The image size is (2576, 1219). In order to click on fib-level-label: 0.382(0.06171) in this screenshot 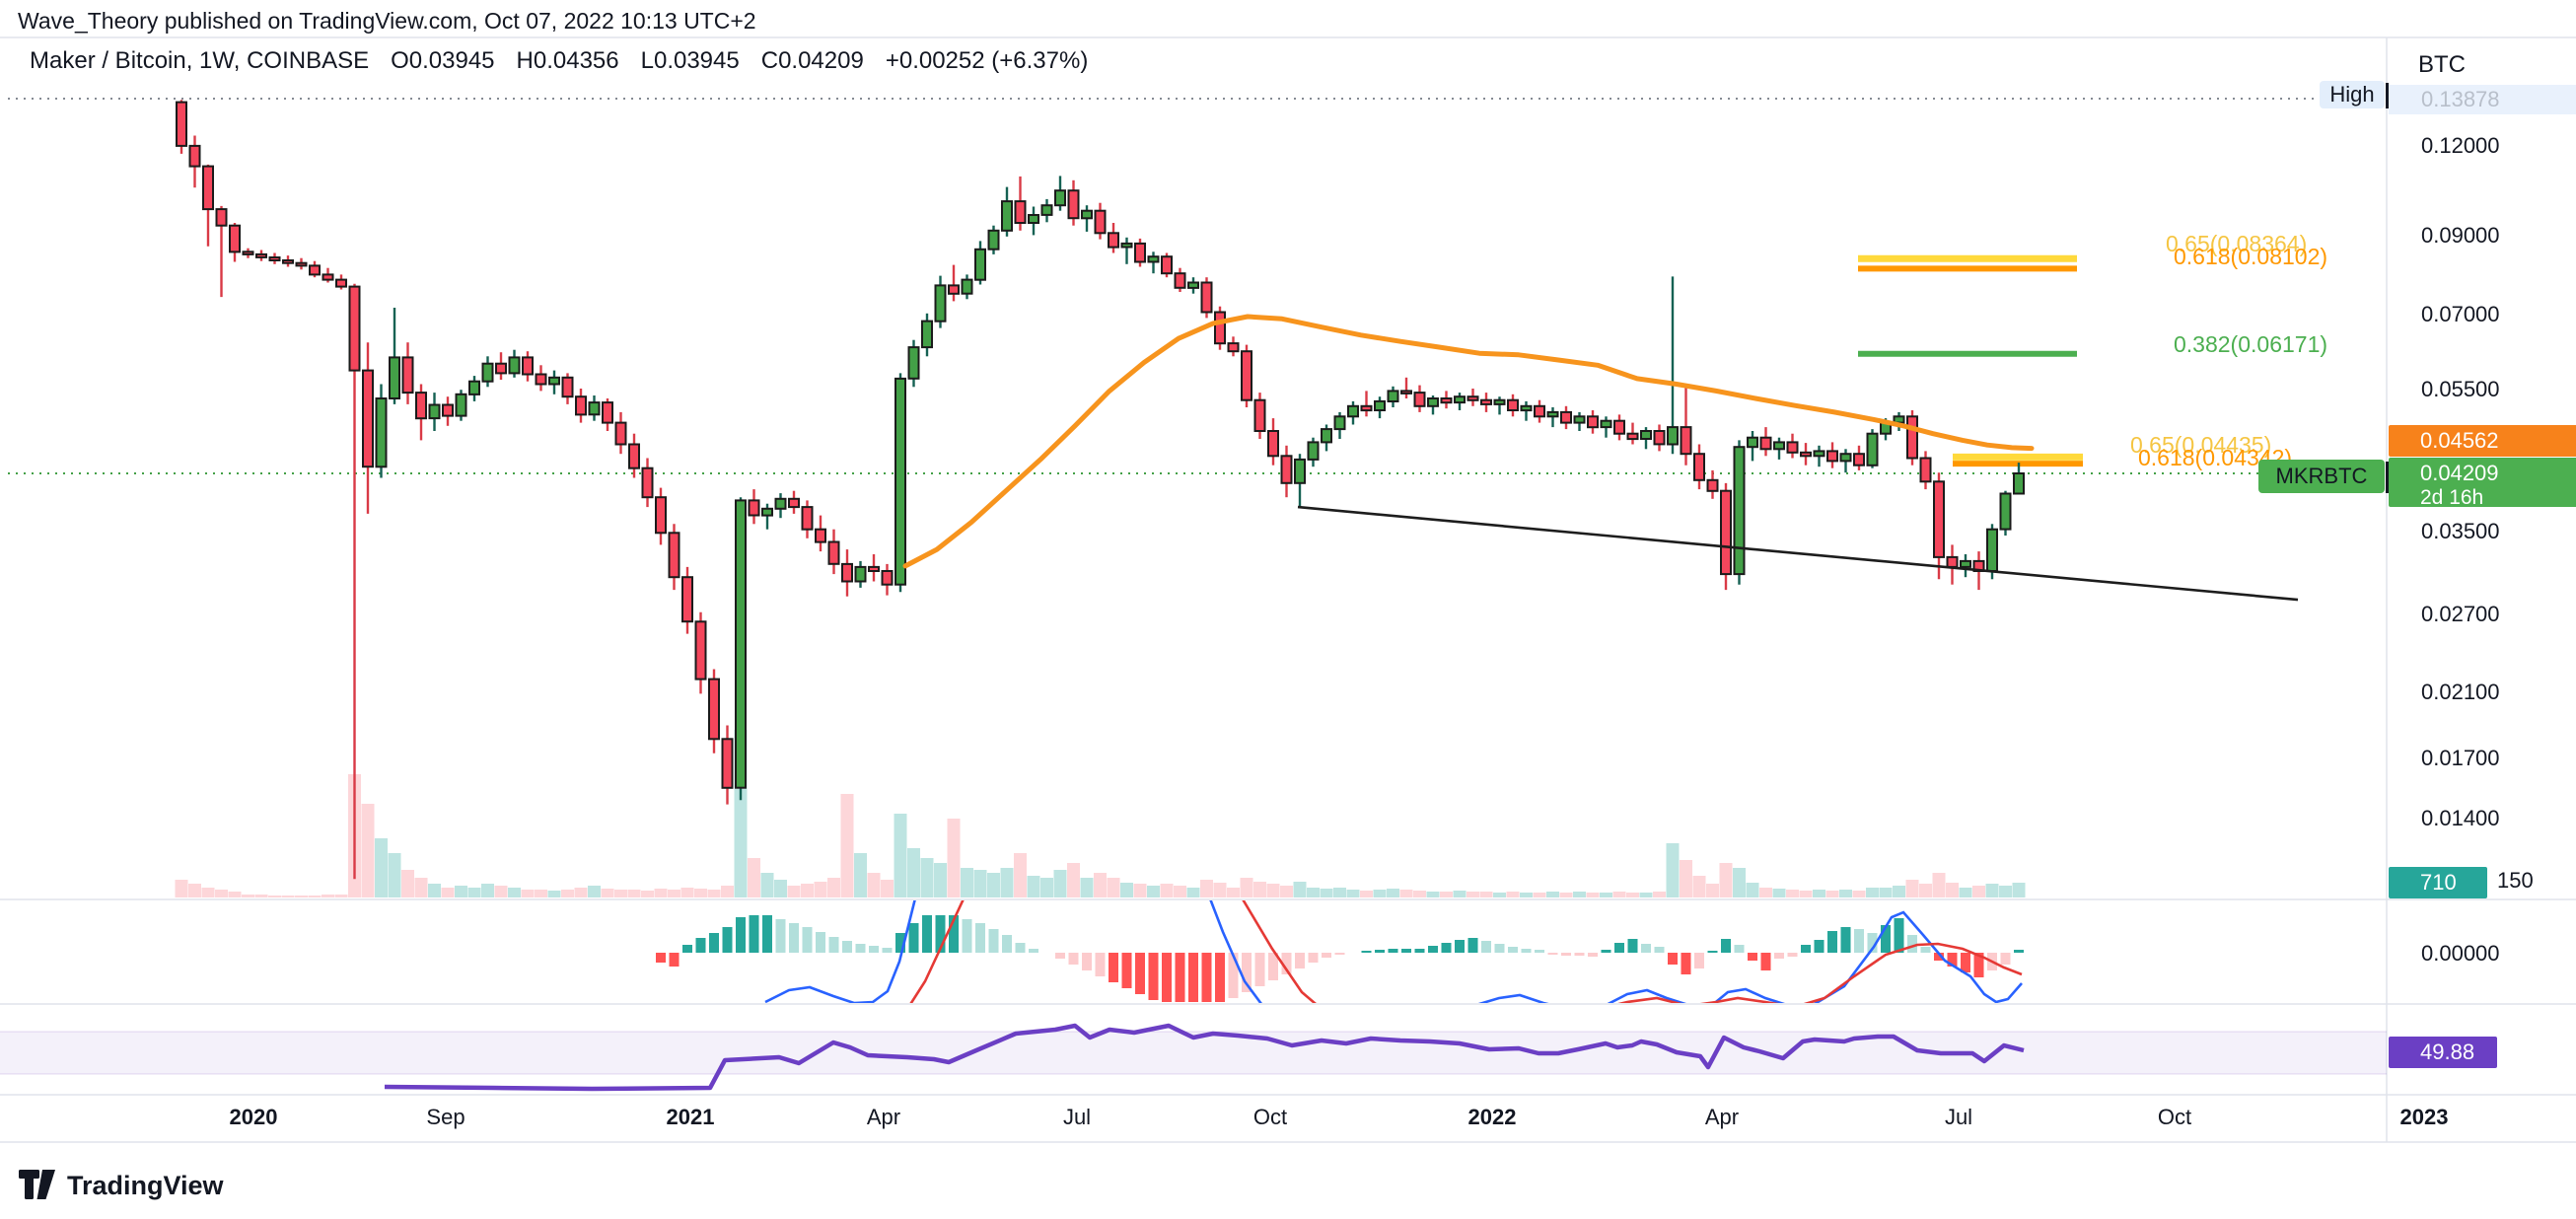, I will do `click(2251, 344)`.